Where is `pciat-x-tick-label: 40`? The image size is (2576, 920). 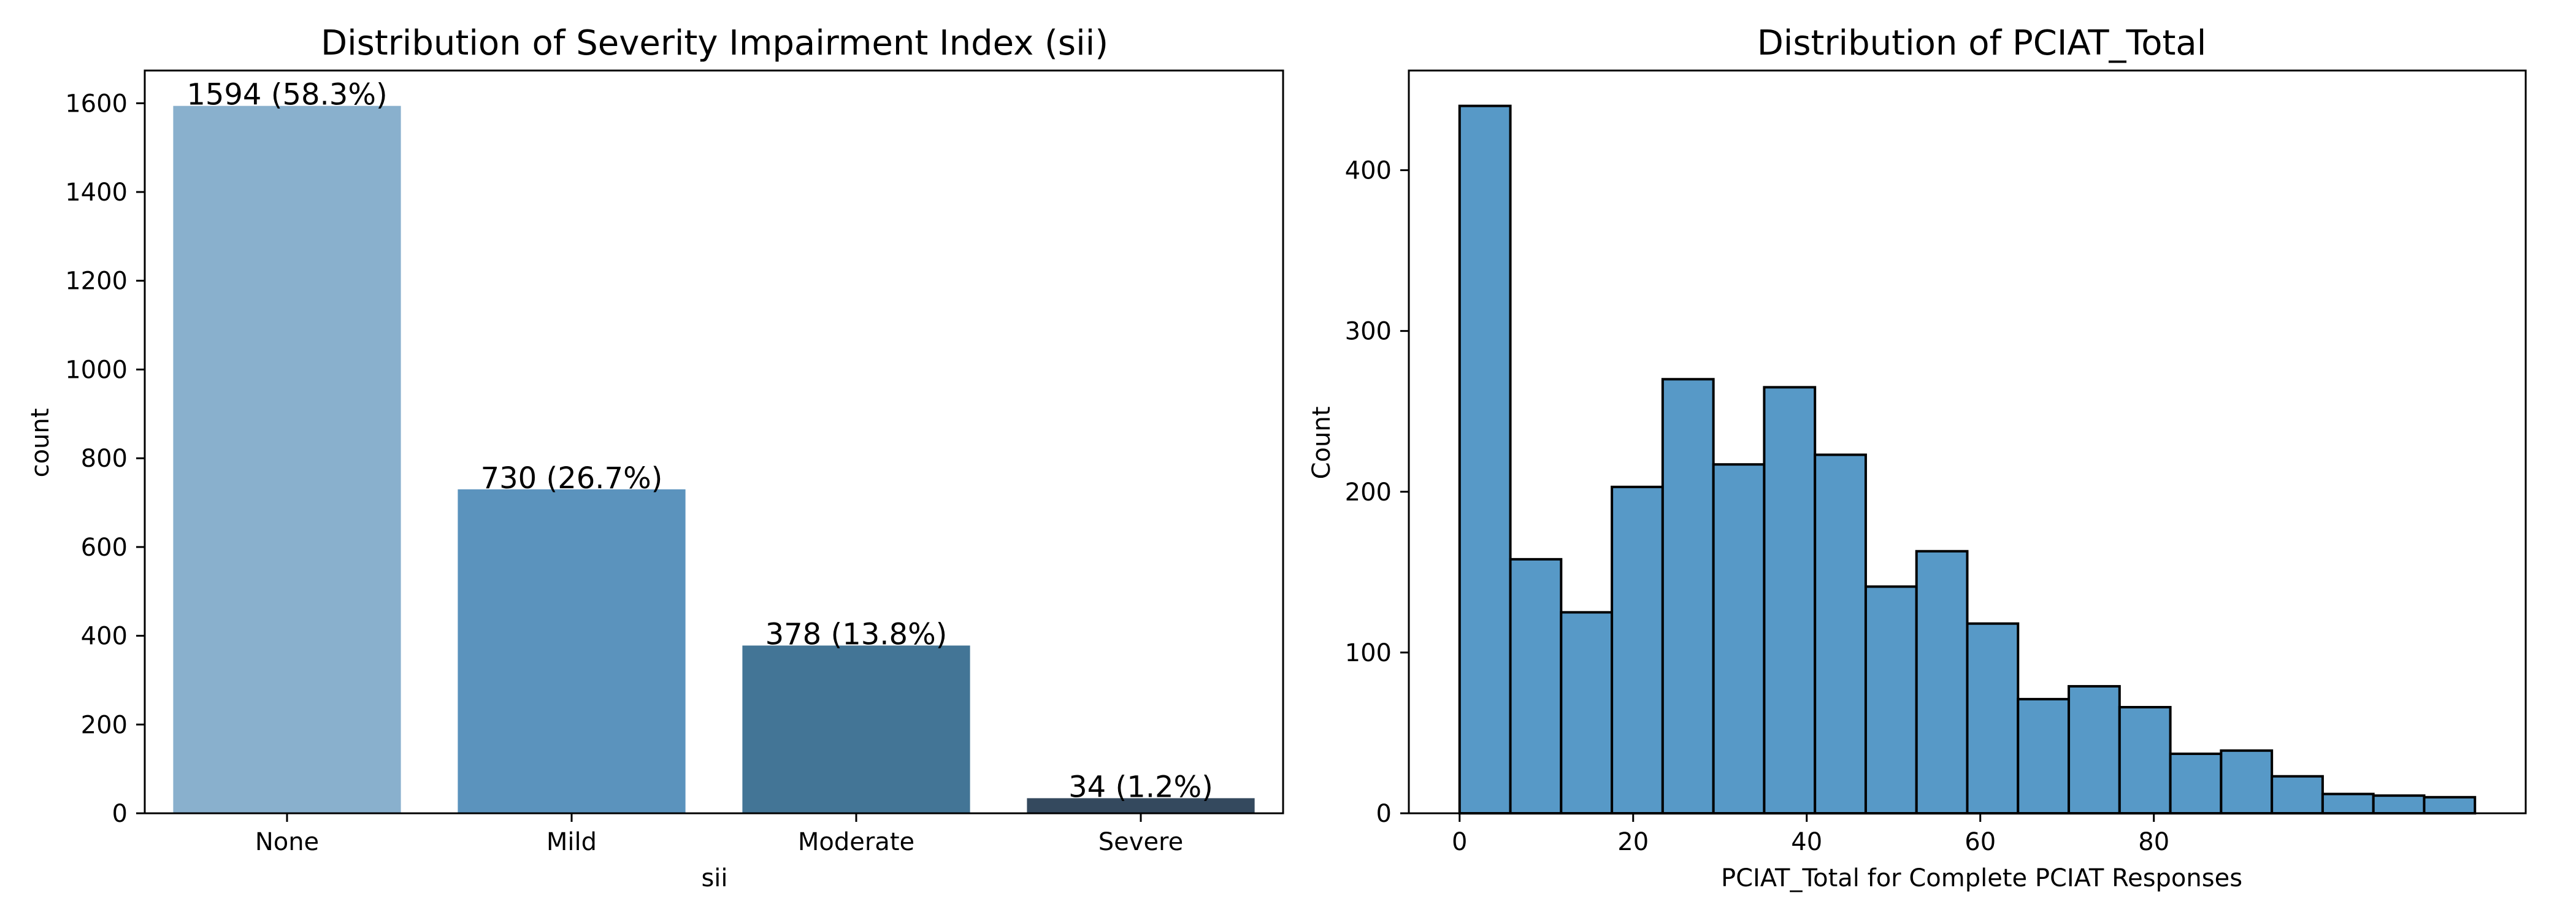
pciat-x-tick-label: 40 is located at coordinates (1806, 842).